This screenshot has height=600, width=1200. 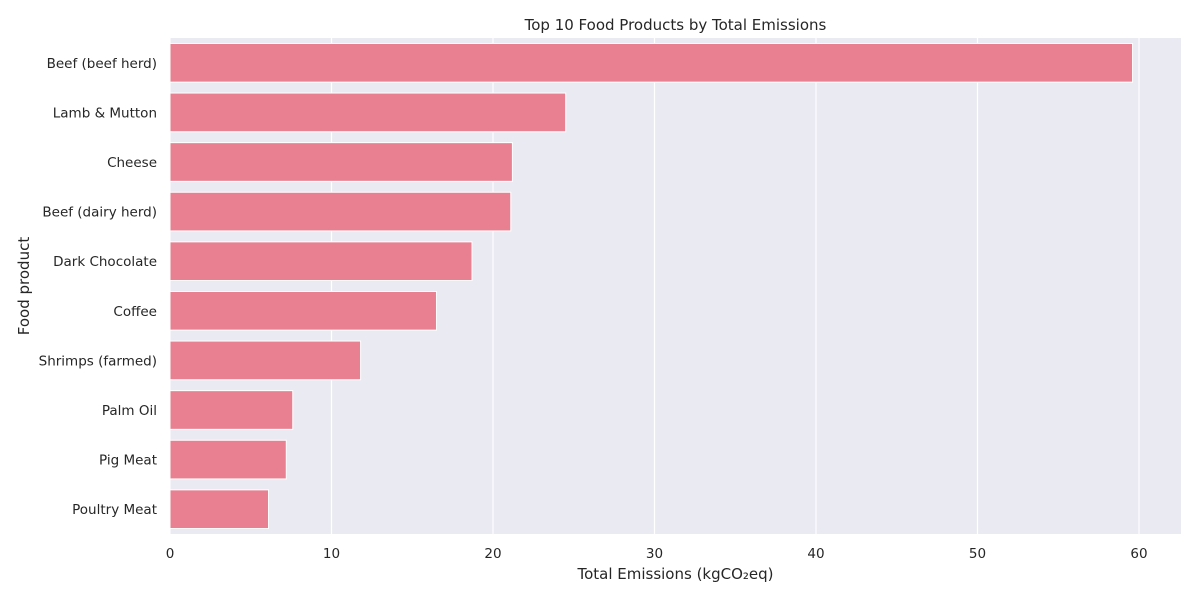 What do you see at coordinates (331, 554) in the screenshot?
I see `x-tick-label: 10` at bounding box center [331, 554].